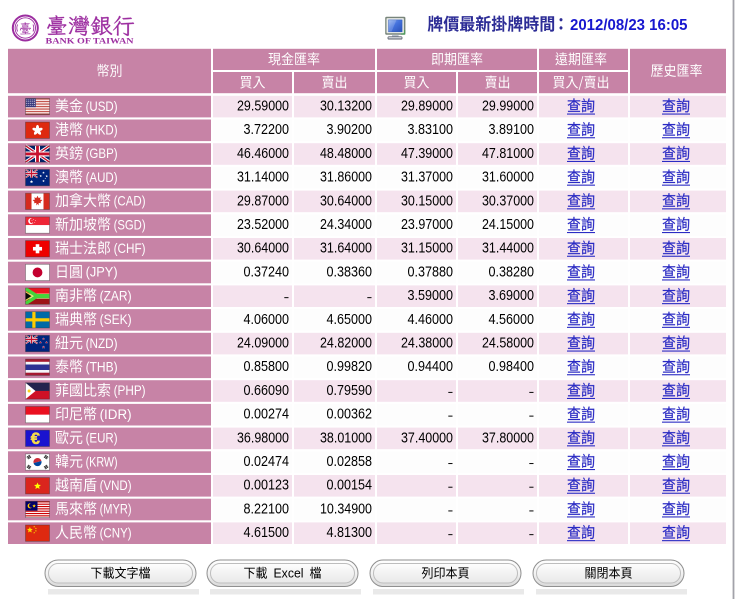 The height and width of the screenshot is (599, 738). I want to click on svg-text: 46.46000, so click(263, 154).